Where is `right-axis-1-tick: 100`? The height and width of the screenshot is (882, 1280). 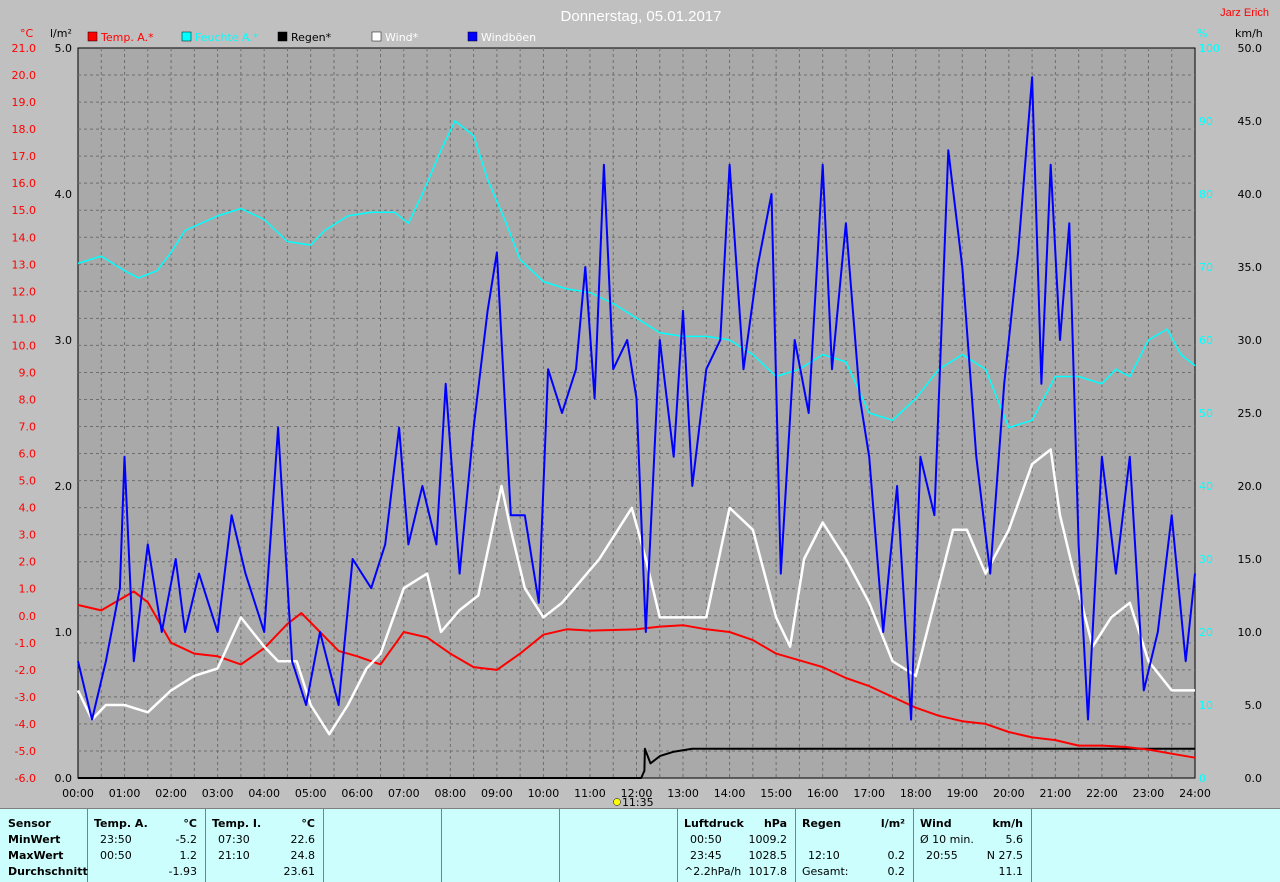
right-axis-1-tick: 100 is located at coordinates (1209, 48).